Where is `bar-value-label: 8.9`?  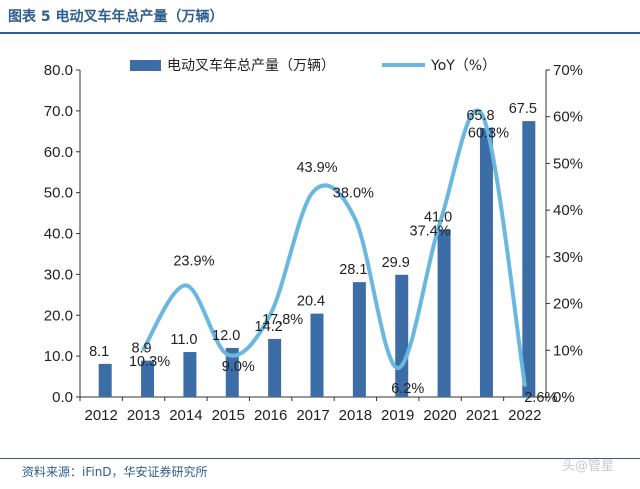
bar-value-label: 8.9 is located at coordinates (141, 349).